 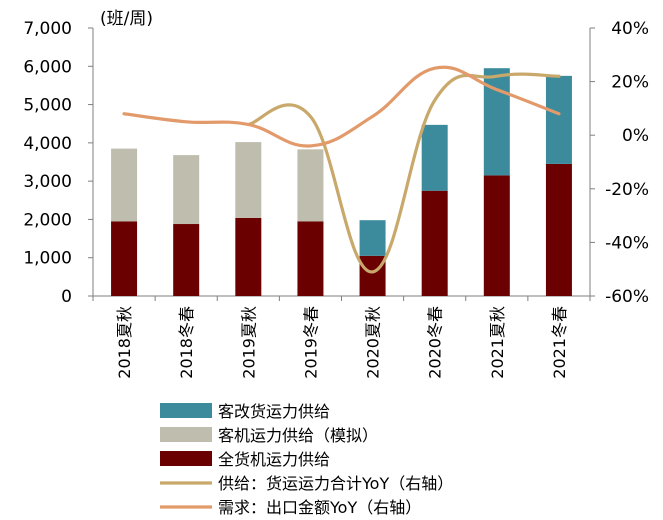 What do you see at coordinates (435, 342) in the screenshot?
I see `x-tick-label: 2020冬春` at bounding box center [435, 342].